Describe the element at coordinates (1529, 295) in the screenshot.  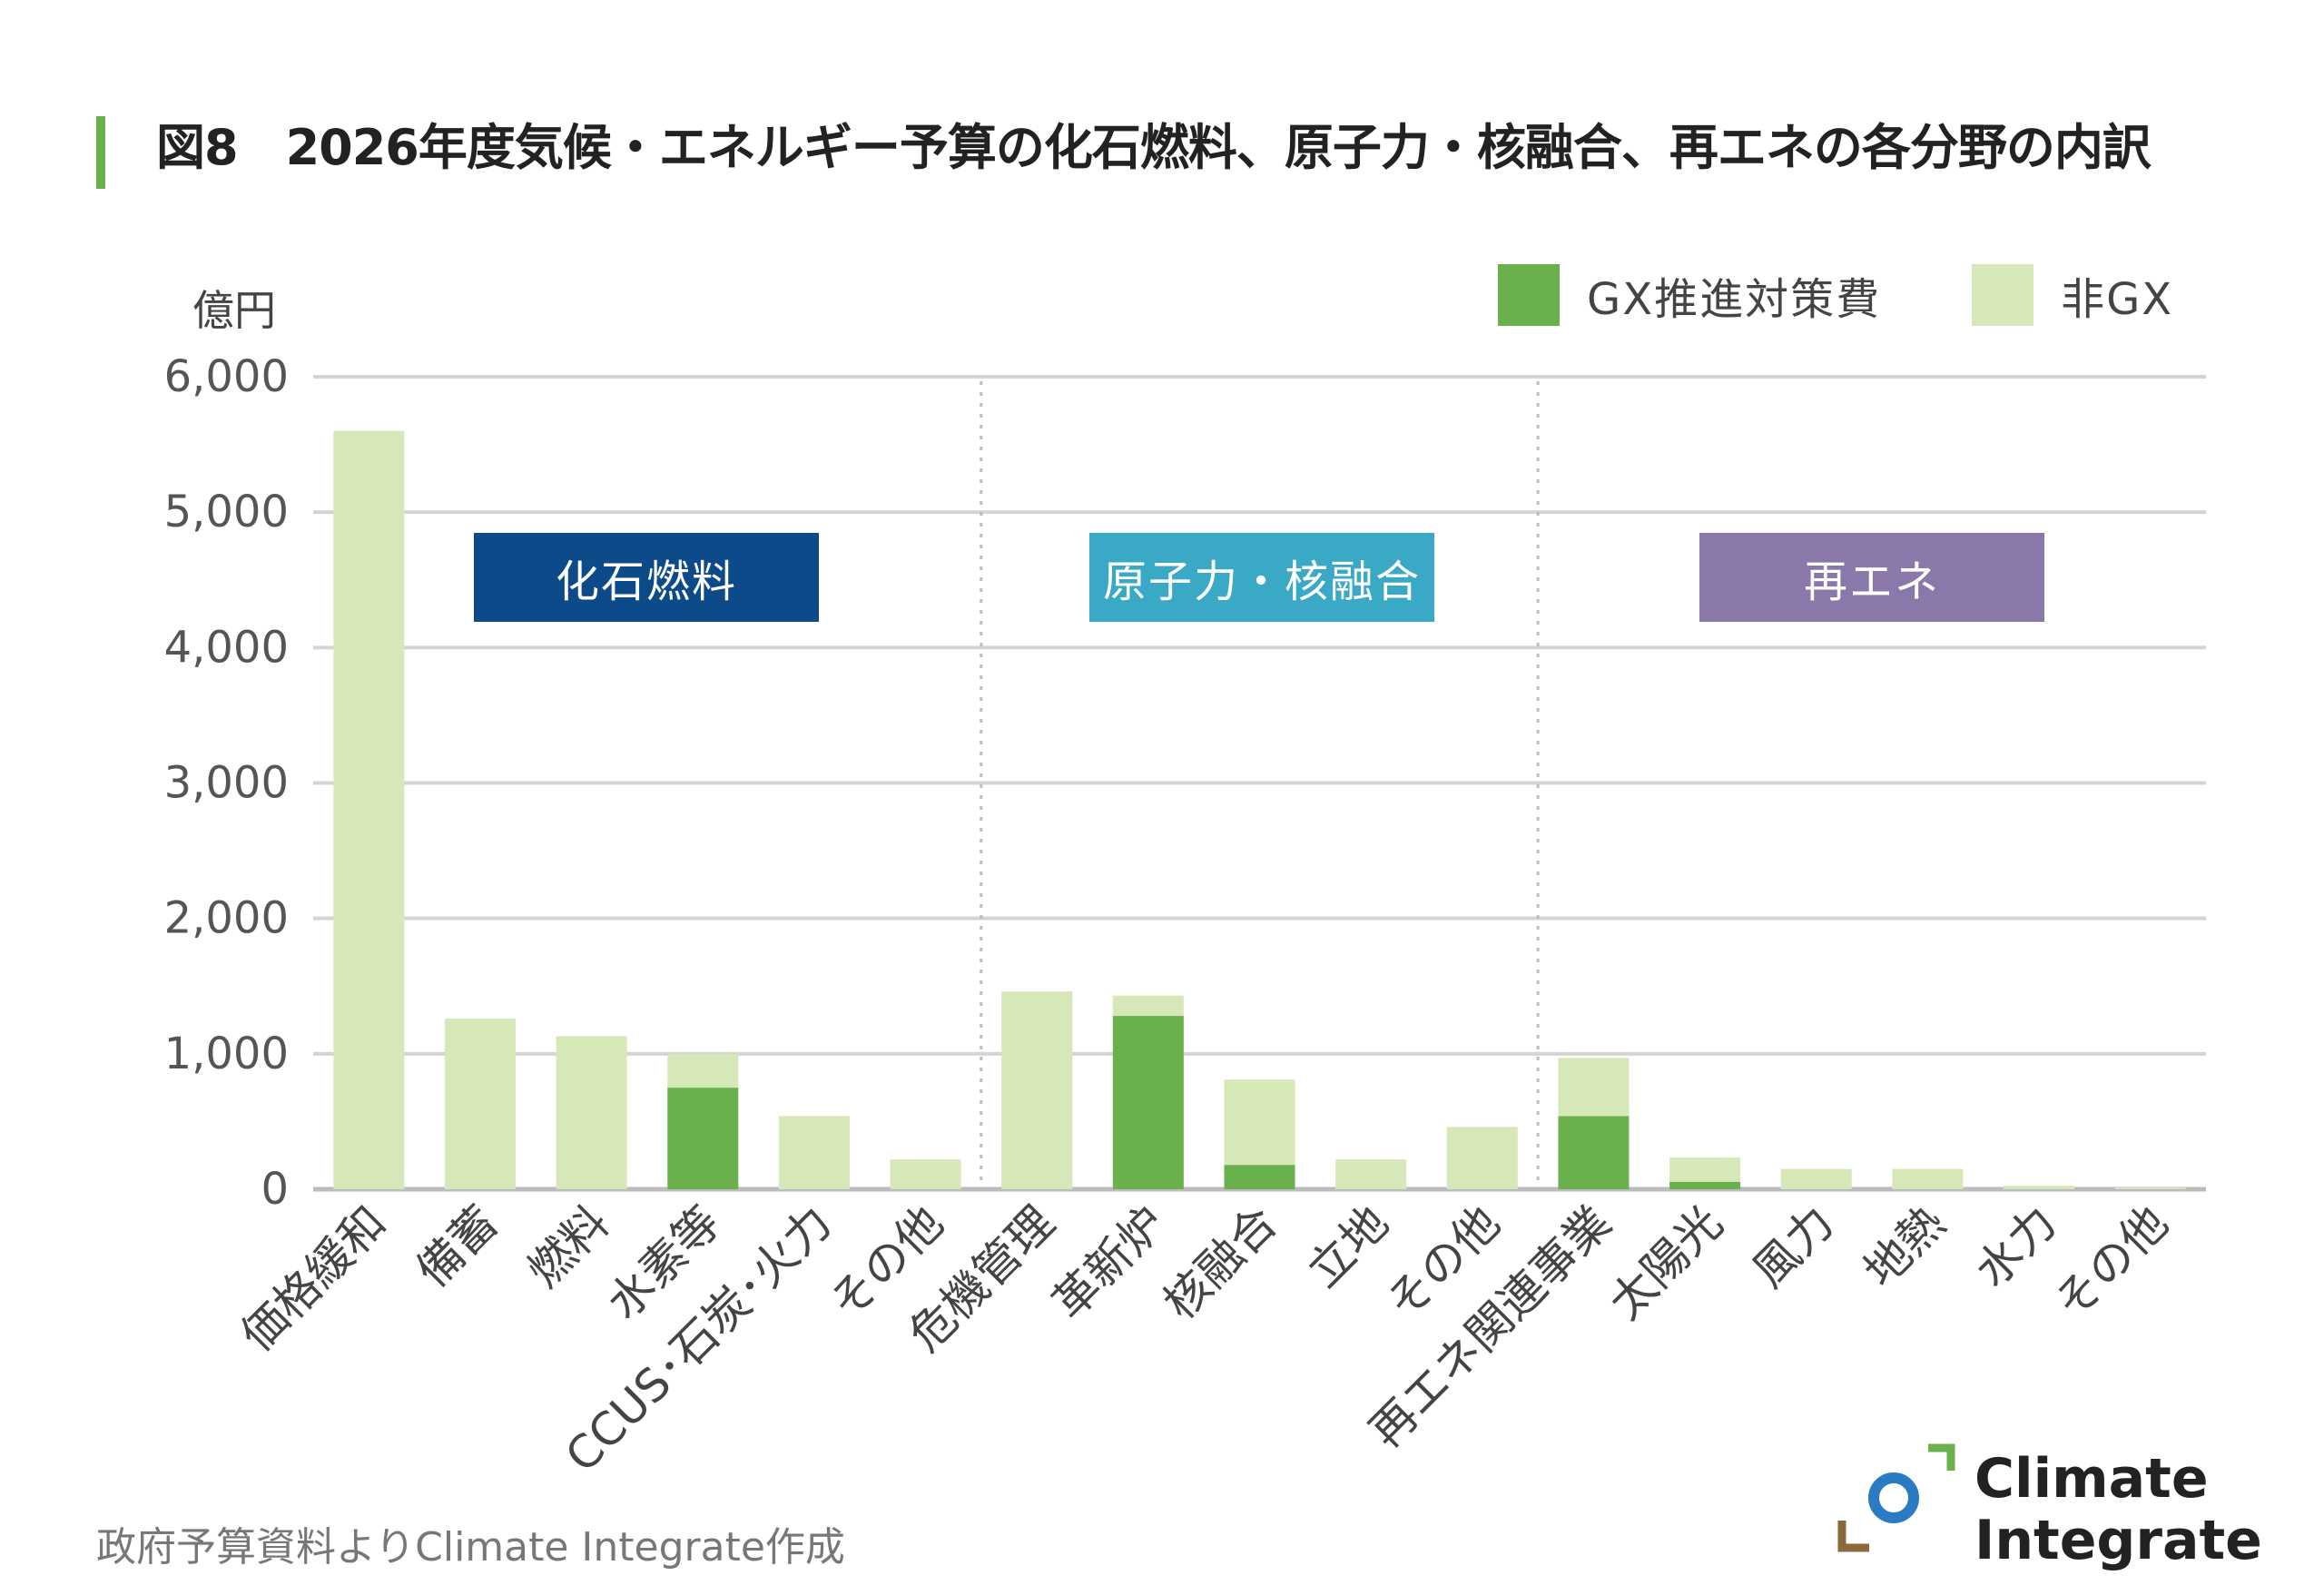
I see `legend-swatch-gx` at that location.